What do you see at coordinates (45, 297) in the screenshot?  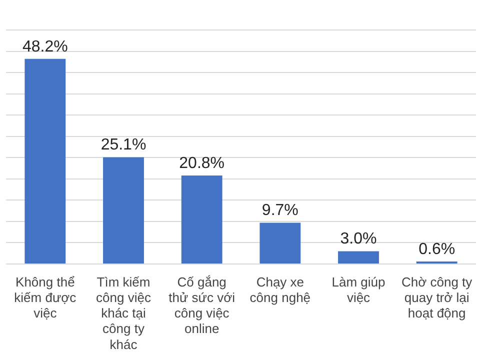 I see `x-tick-label: Không thể kiếm được việc` at bounding box center [45, 297].